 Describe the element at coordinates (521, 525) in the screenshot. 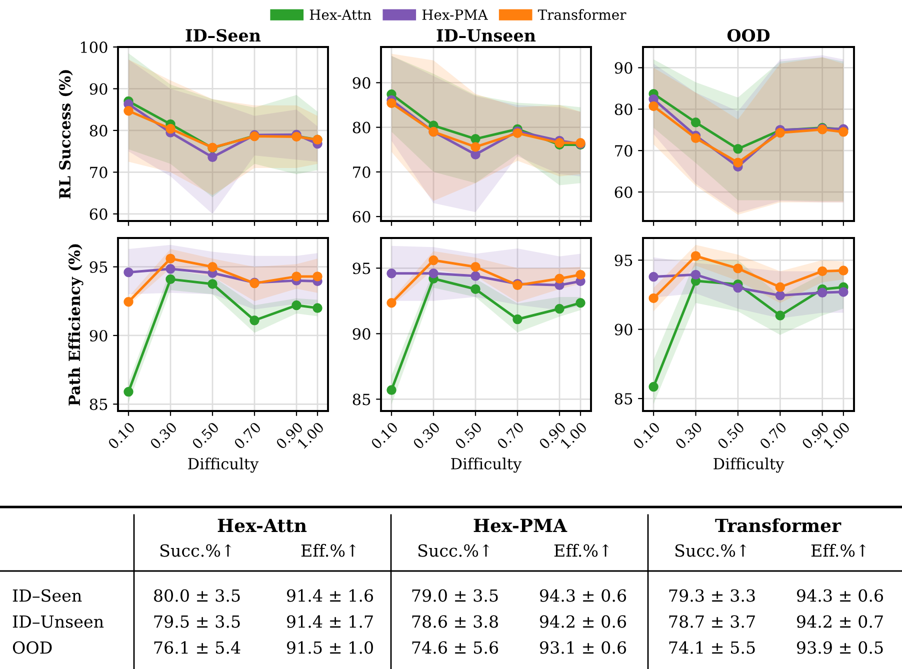

I see `text: Hex-PMA` at that location.